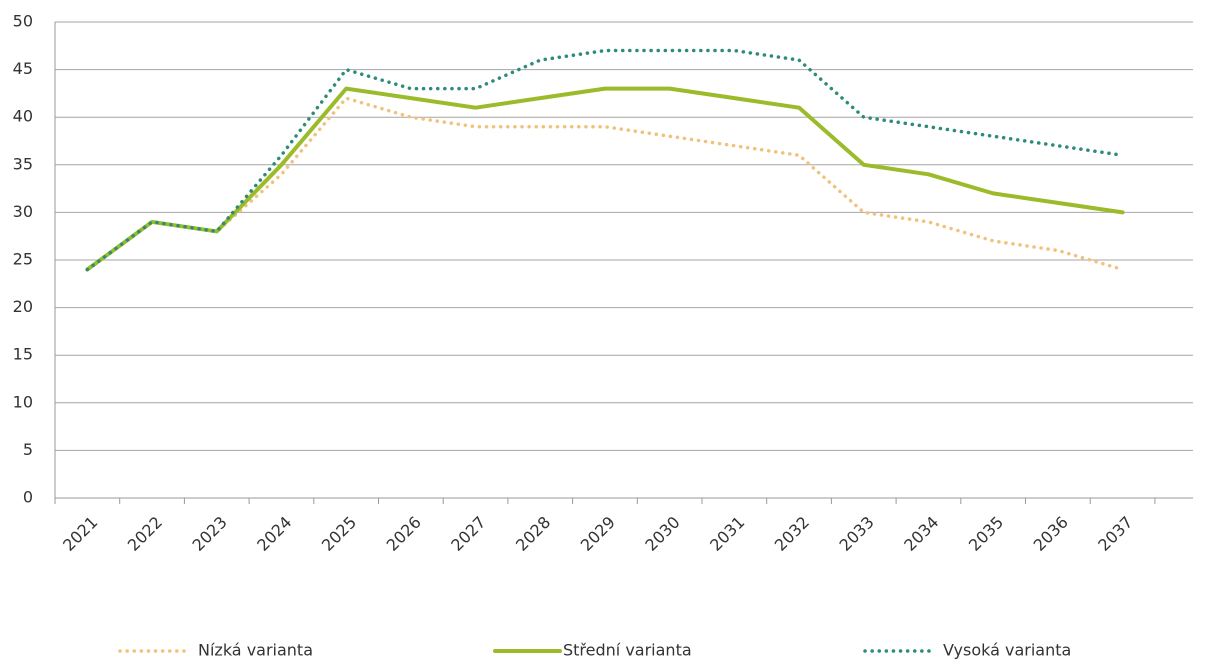 This screenshot has height=661, width=1209. I want to click on y-tick-label: 50, so click(23, 21).